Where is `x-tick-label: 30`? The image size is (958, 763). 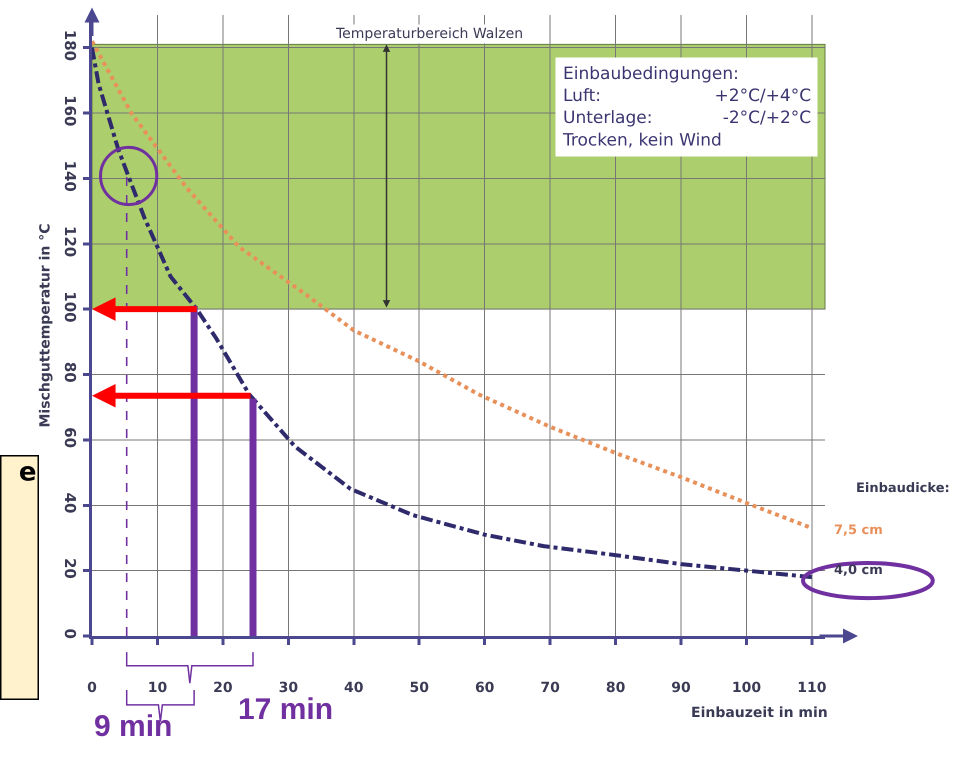
x-tick-label: 30 is located at coordinates (288, 688).